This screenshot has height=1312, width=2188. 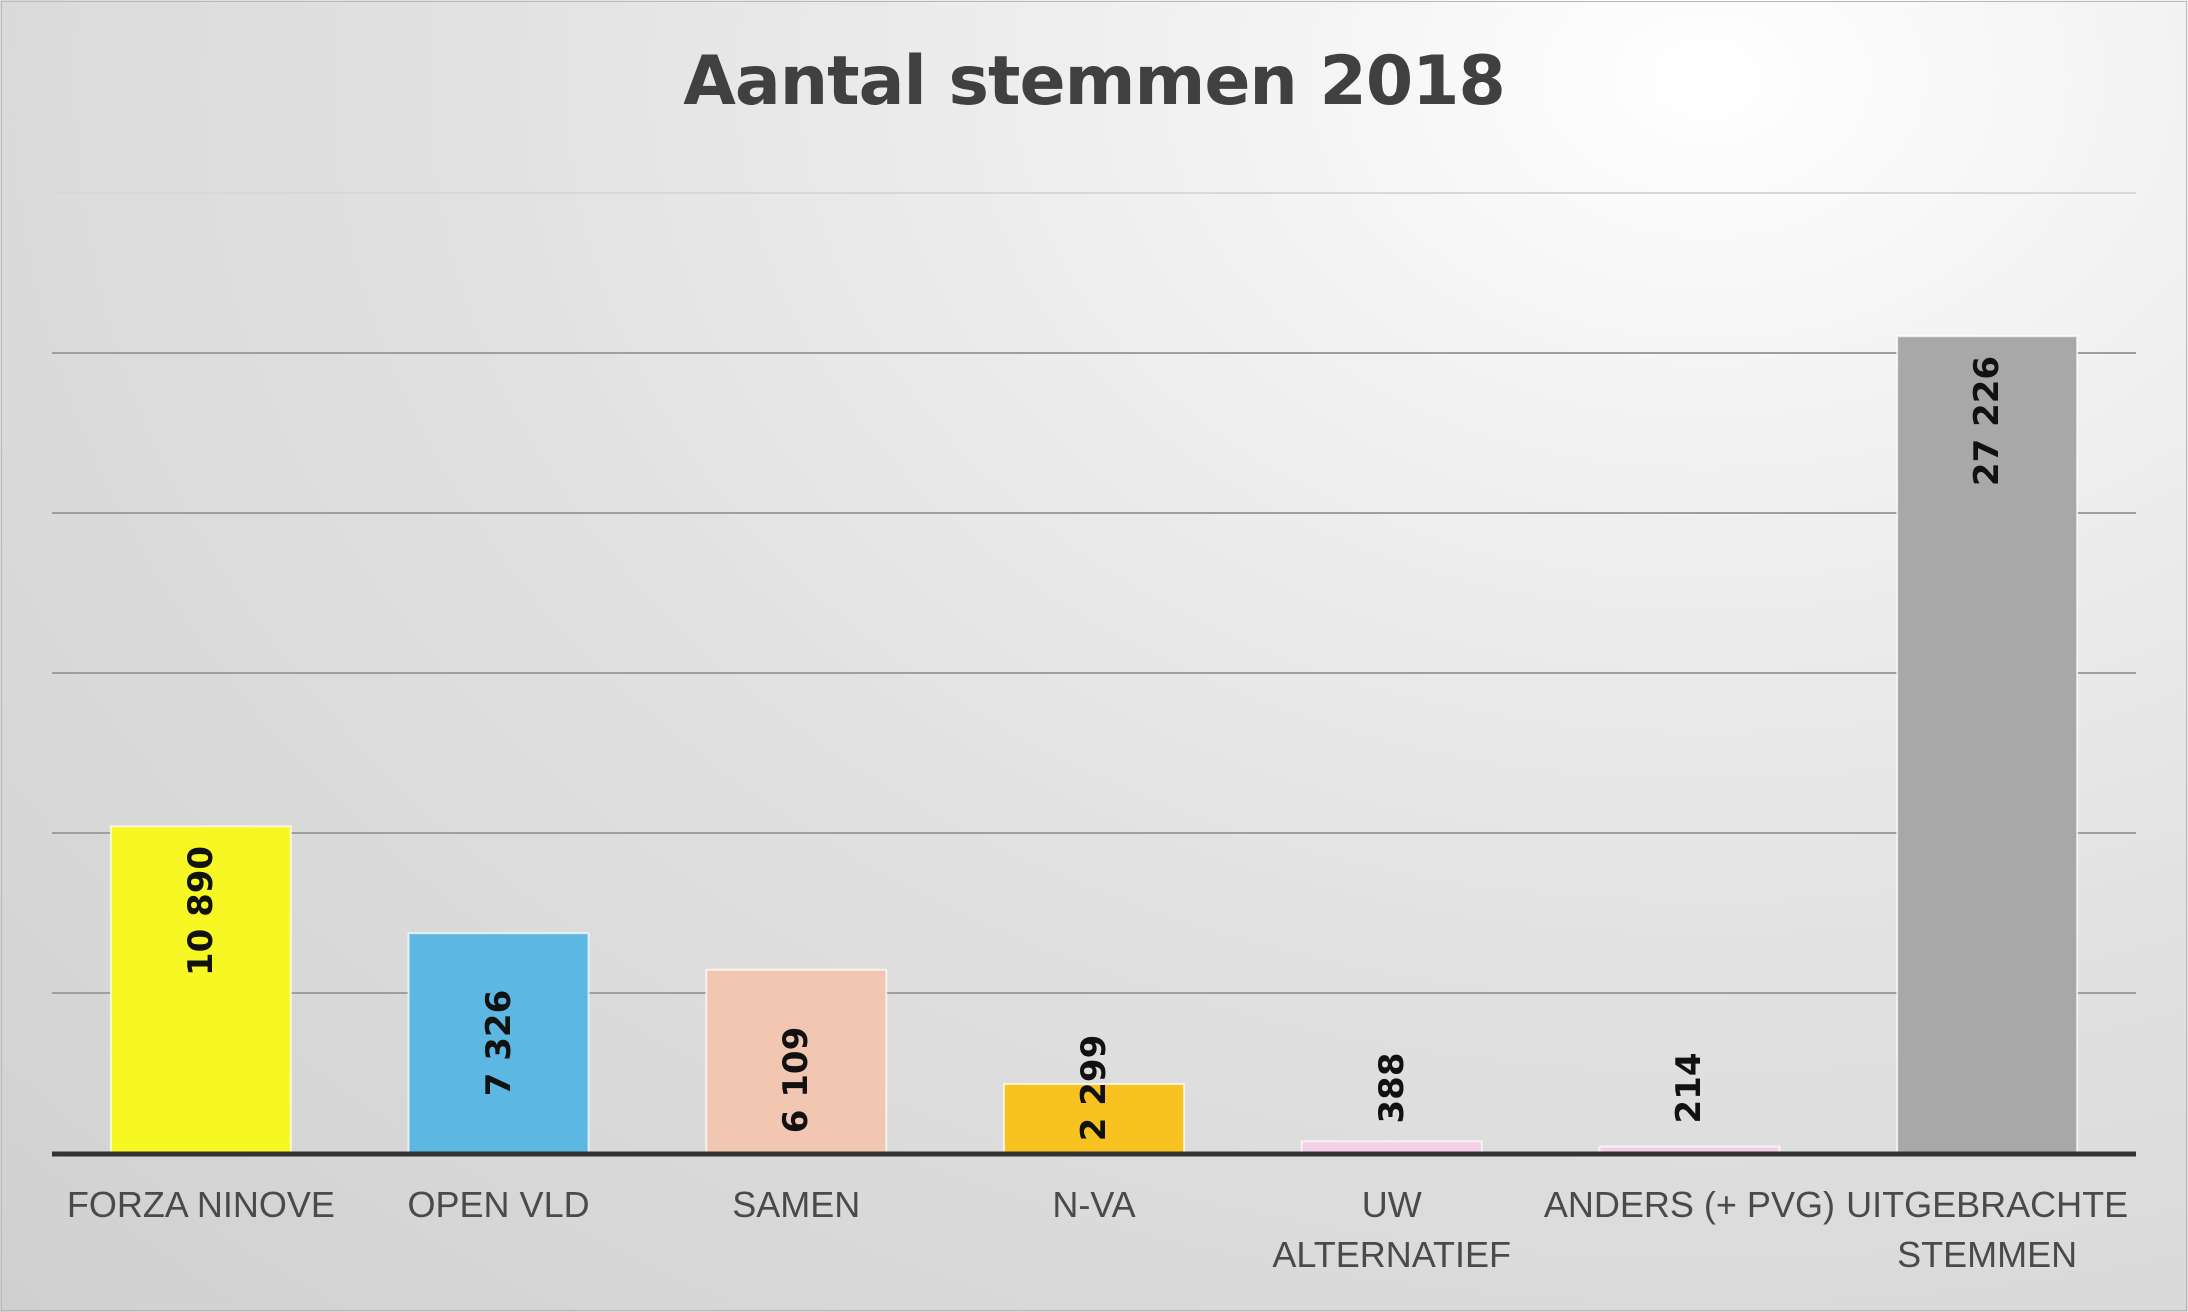 What do you see at coordinates (200, 1204) in the screenshot?
I see `x-tick-label: FORZA NINOVE` at bounding box center [200, 1204].